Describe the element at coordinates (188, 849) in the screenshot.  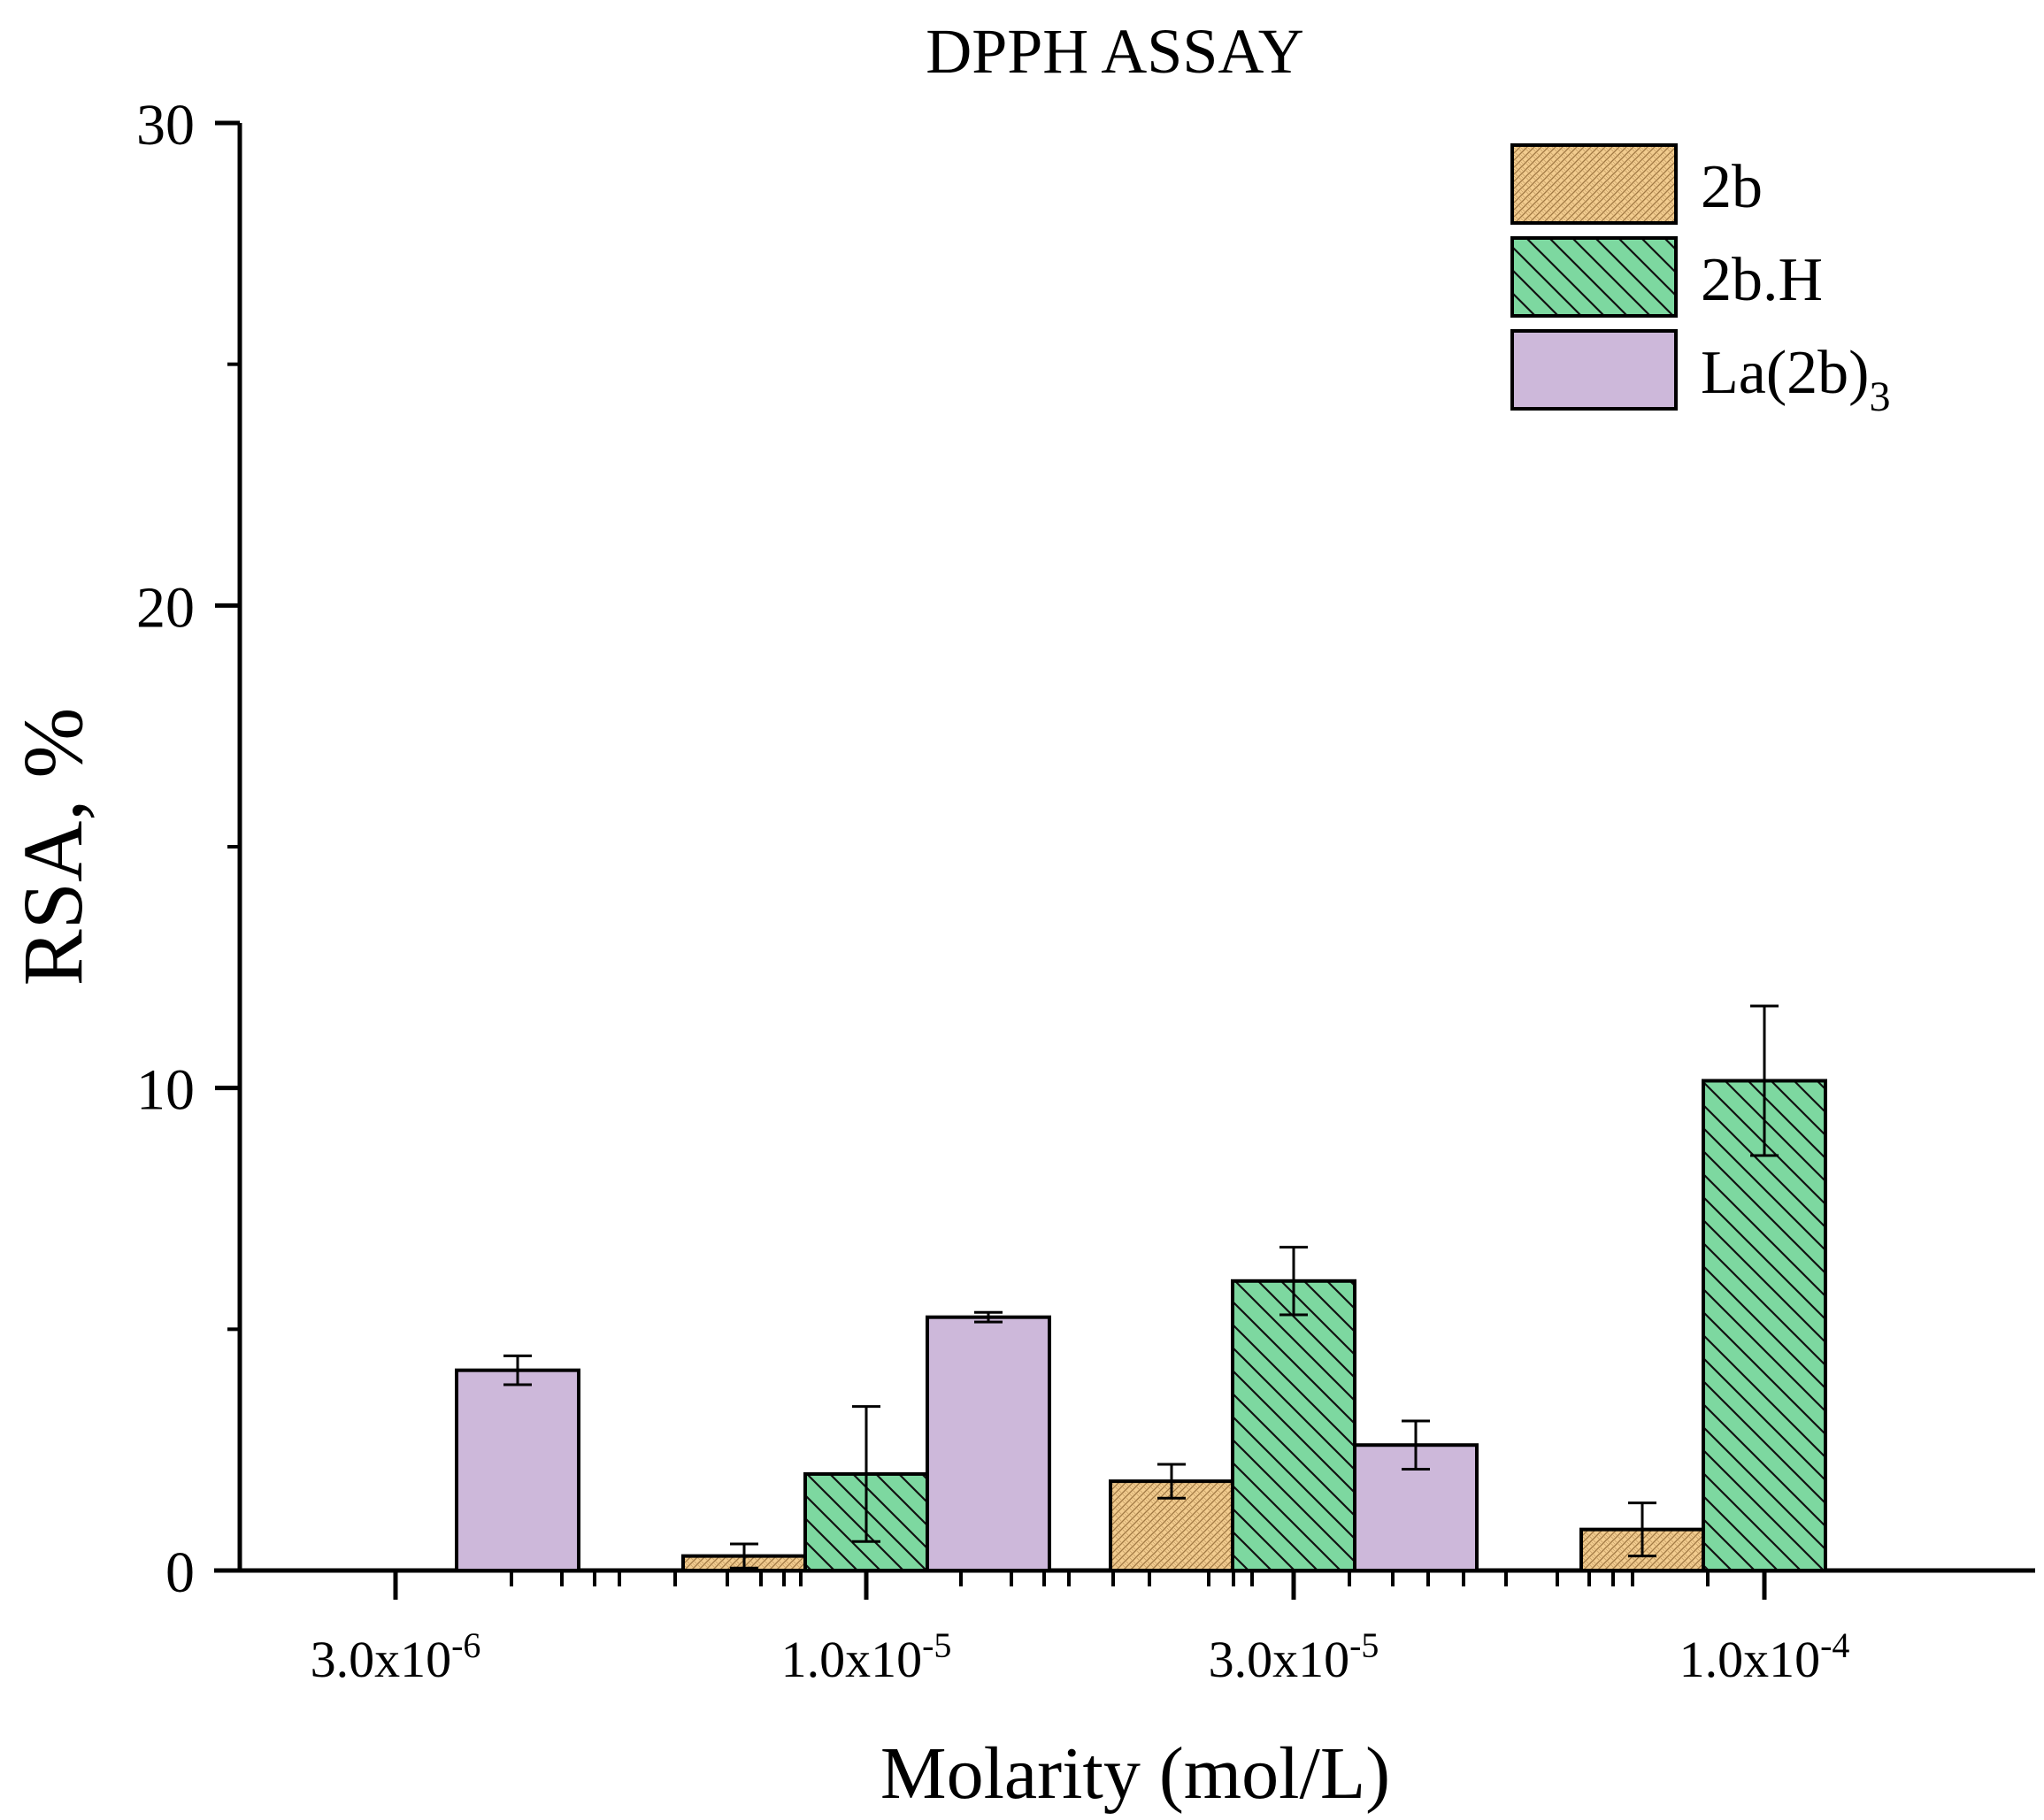
I see `y-ticks: 0 10 20 30` at that location.